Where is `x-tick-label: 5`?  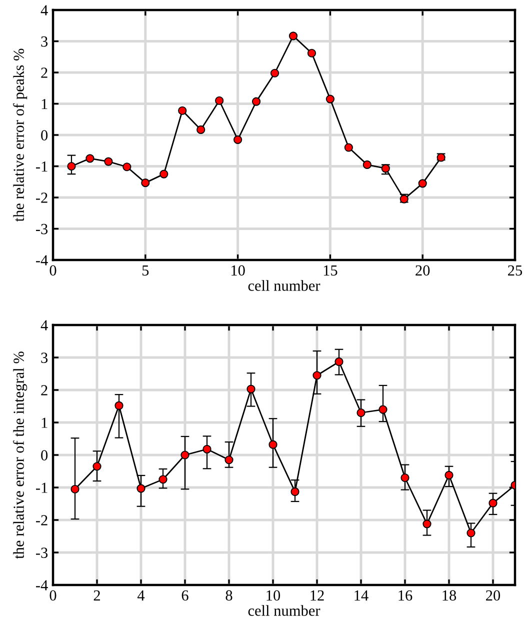
x-tick-label: 5 is located at coordinates (145, 270).